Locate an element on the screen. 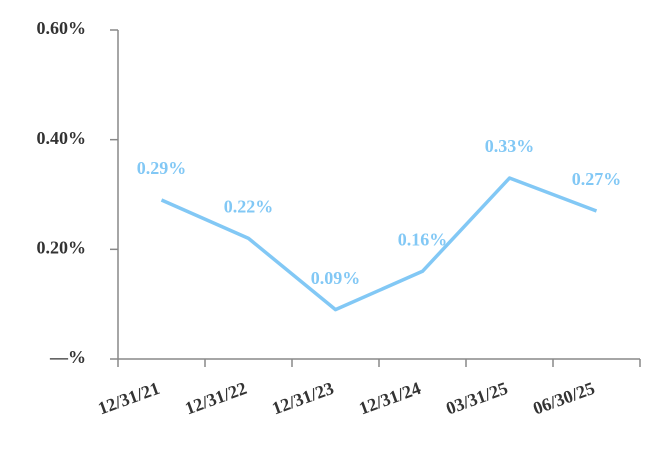 The image size is (672, 460). x-tick-label: 03/31/25 is located at coordinates (476, 398).